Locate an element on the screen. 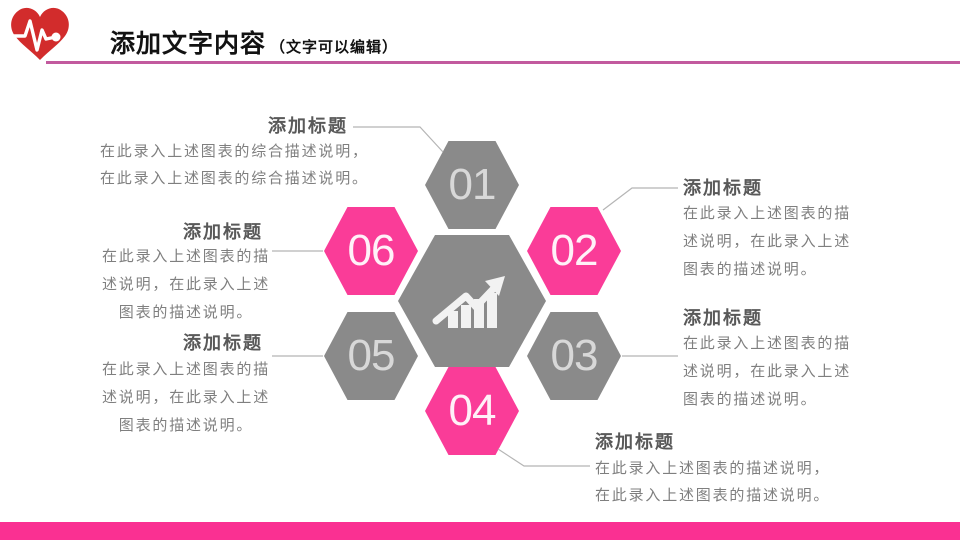 The height and width of the screenshot is (540, 960). block-04-title: 添加标题 is located at coordinates (635, 442).